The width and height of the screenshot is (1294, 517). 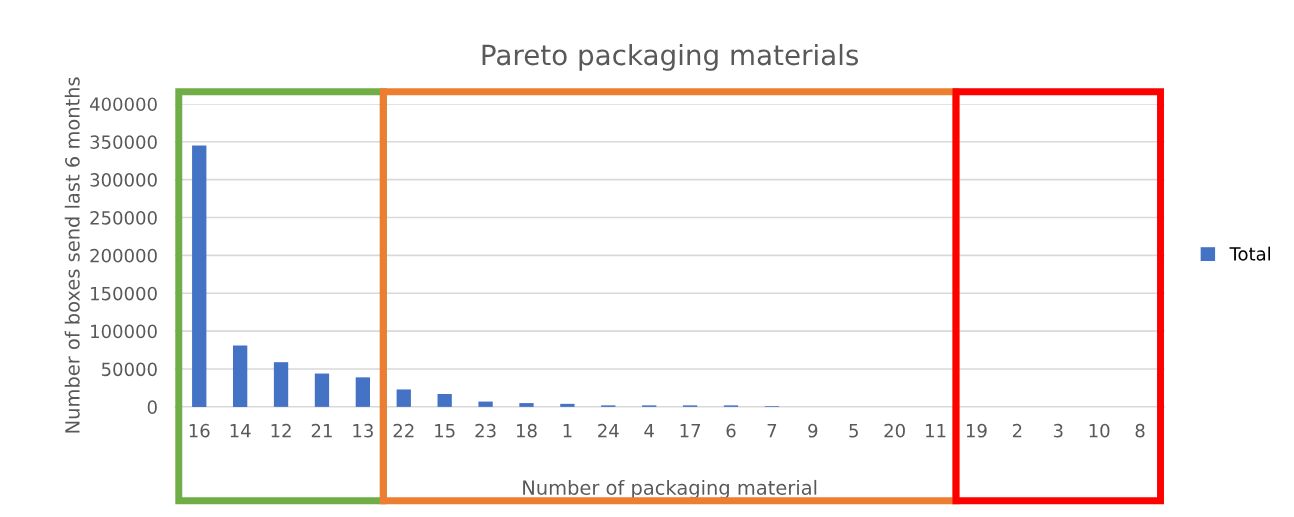 I want to click on y-tick-label: 150000, so click(x=124, y=293).